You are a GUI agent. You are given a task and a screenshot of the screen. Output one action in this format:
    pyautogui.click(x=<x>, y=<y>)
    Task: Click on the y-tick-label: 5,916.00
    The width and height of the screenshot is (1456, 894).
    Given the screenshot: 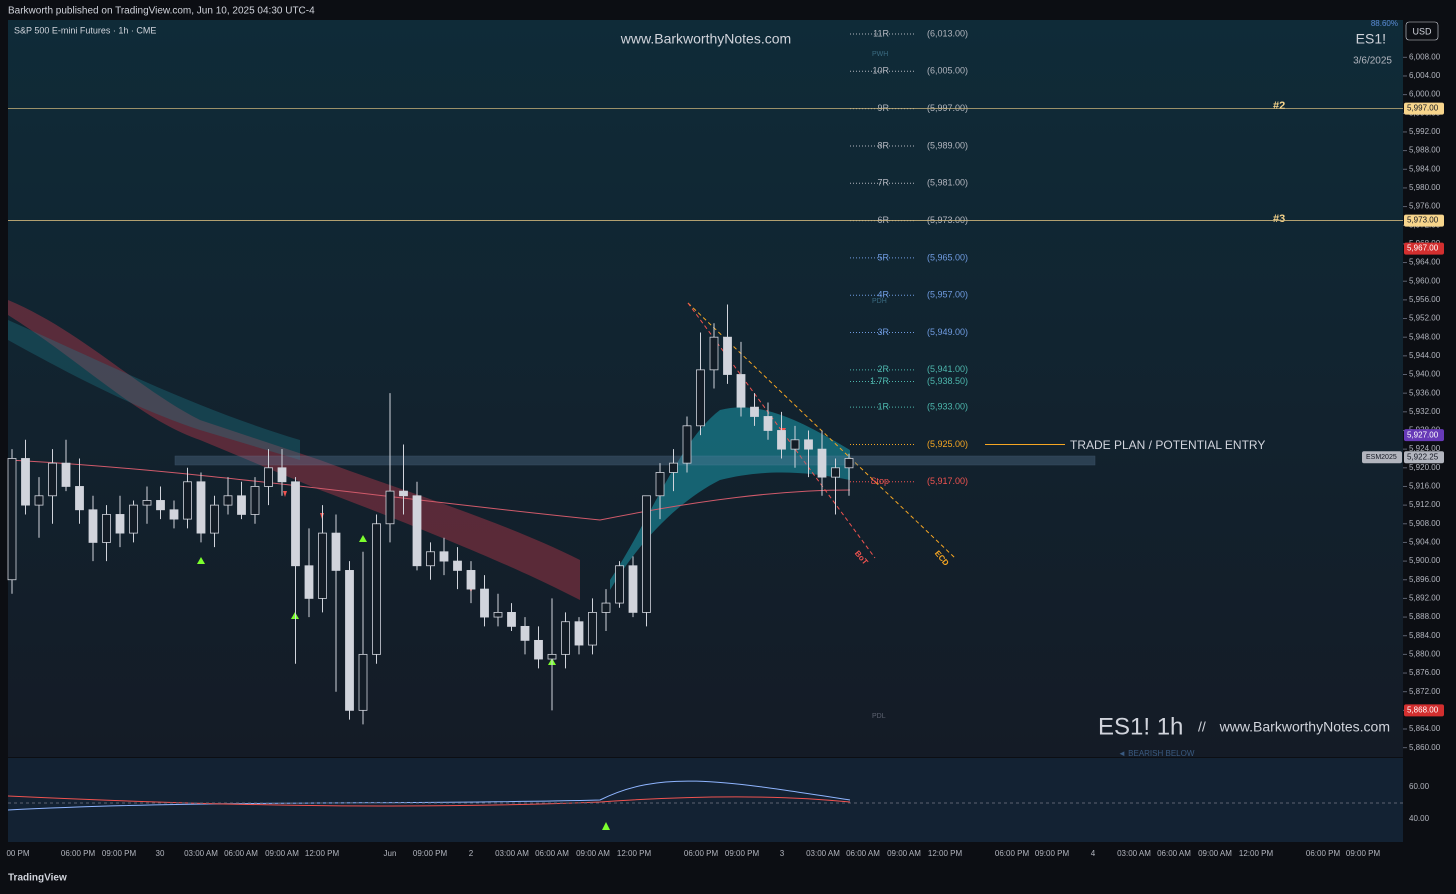 What is the action you would take?
    pyautogui.click(x=1425, y=486)
    